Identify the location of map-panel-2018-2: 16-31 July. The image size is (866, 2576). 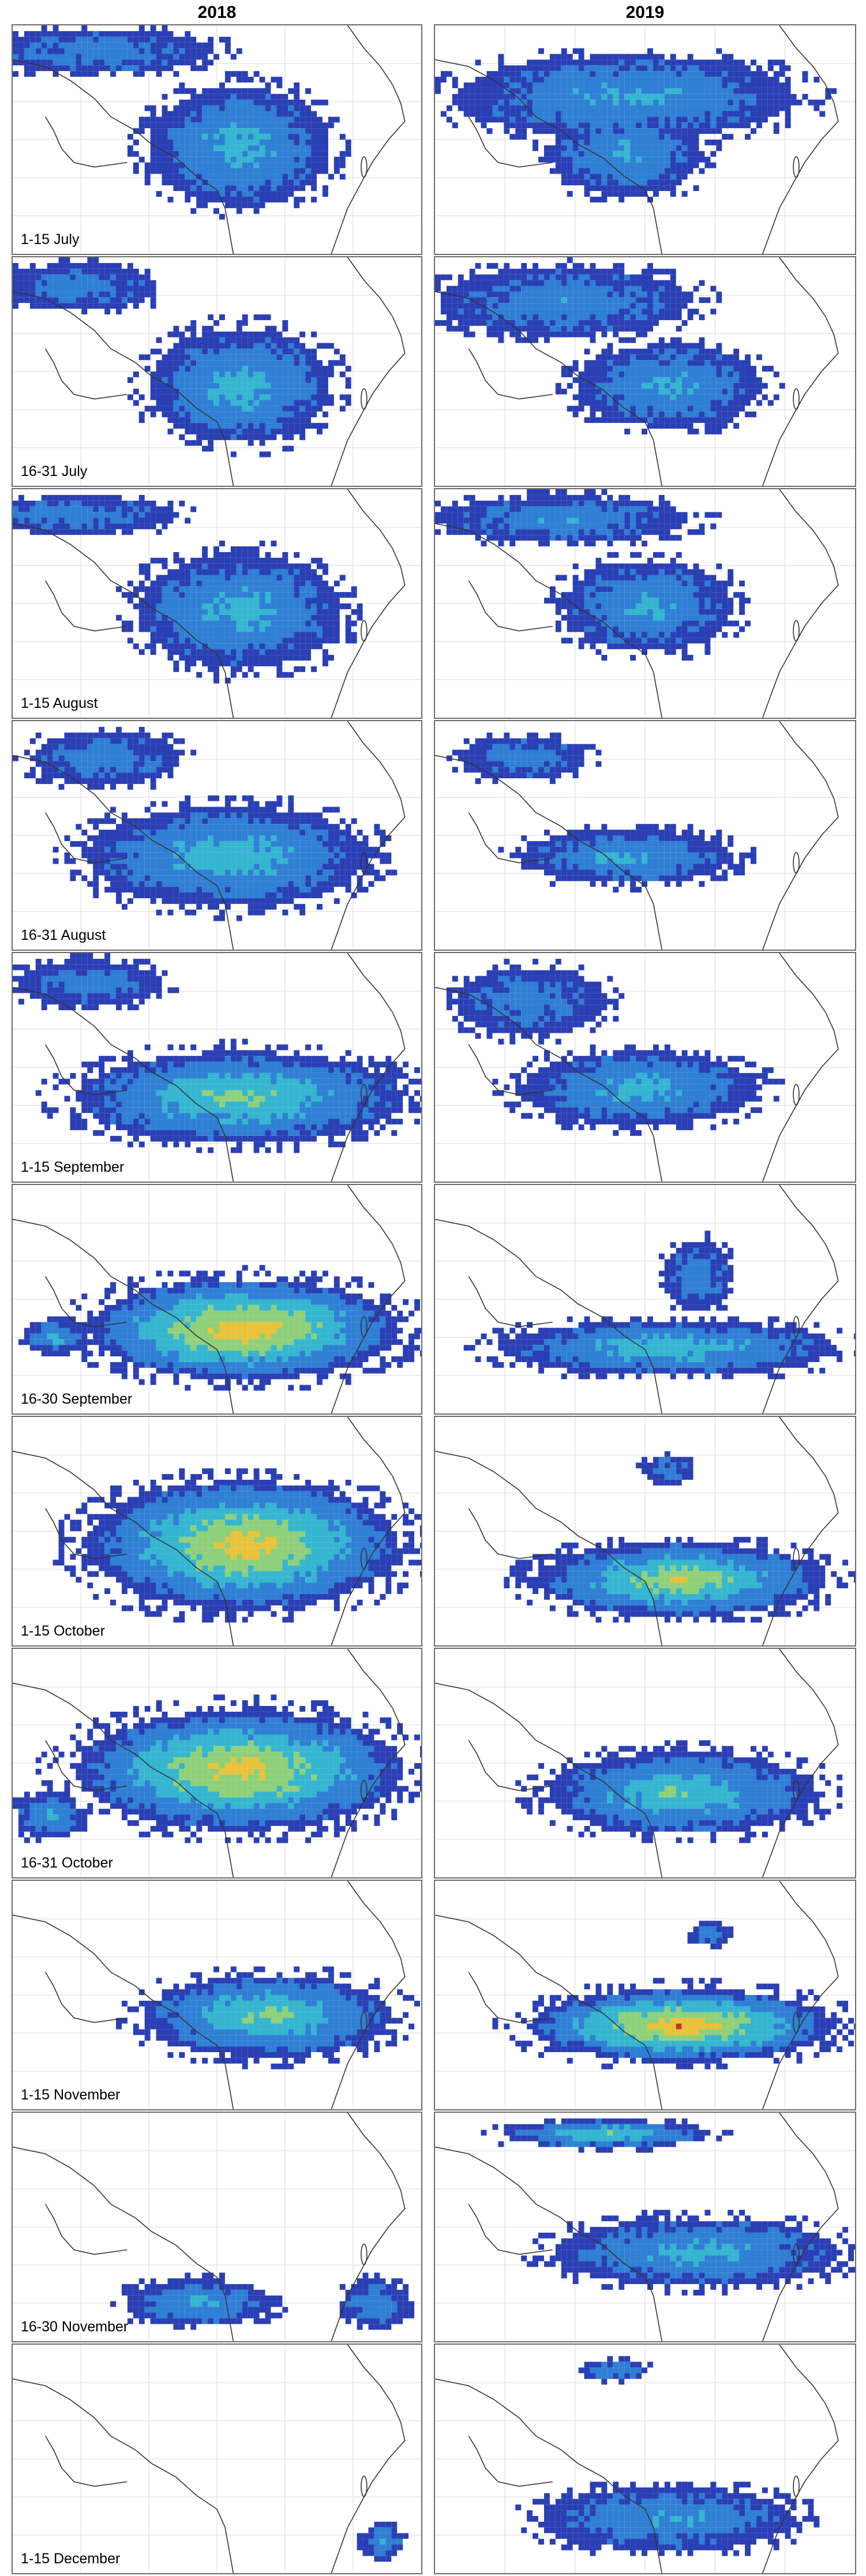
(217, 371).